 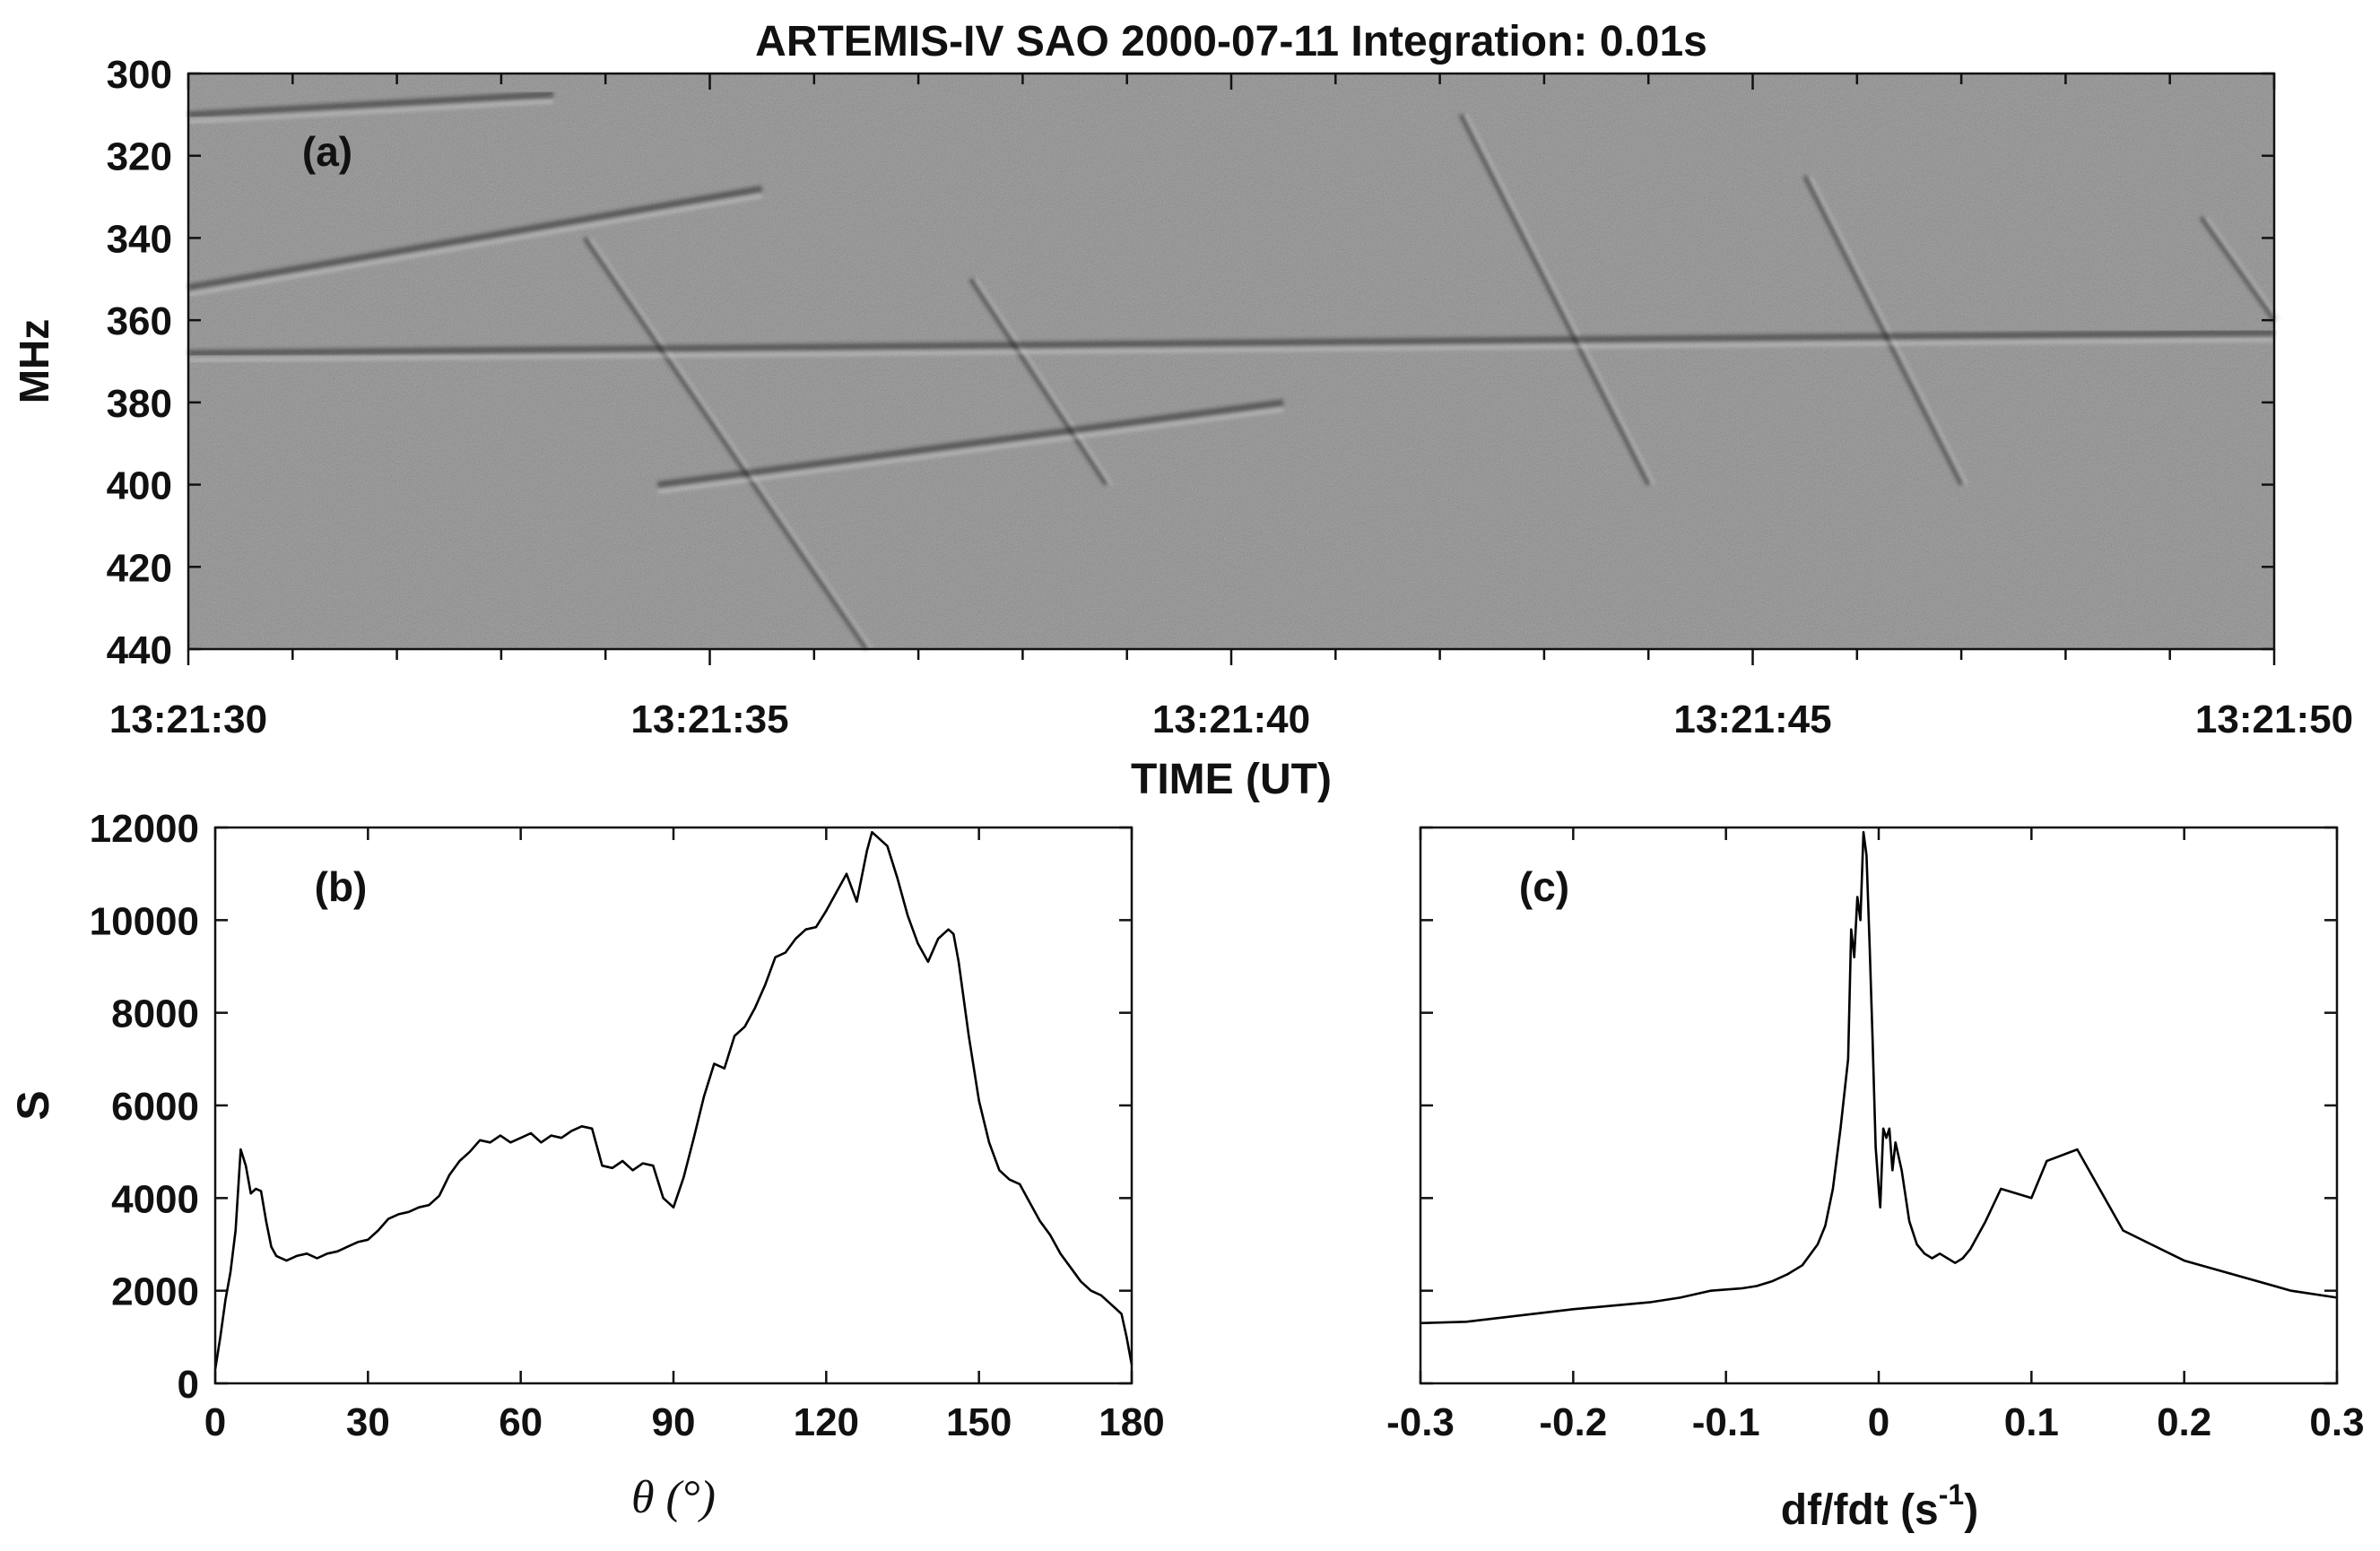 I want to click on x-tick-label-0: 0, so click(x=215, y=1422).